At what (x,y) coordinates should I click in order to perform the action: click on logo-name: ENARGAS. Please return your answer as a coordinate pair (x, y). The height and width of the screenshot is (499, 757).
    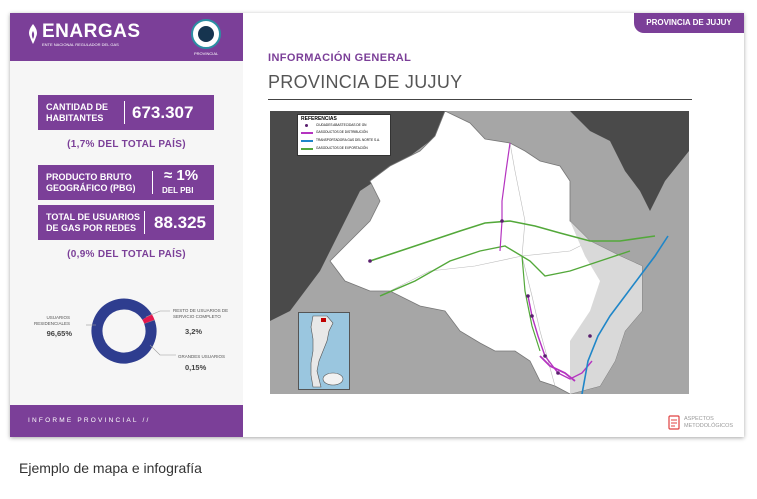
    Looking at the image, I should click on (91, 31).